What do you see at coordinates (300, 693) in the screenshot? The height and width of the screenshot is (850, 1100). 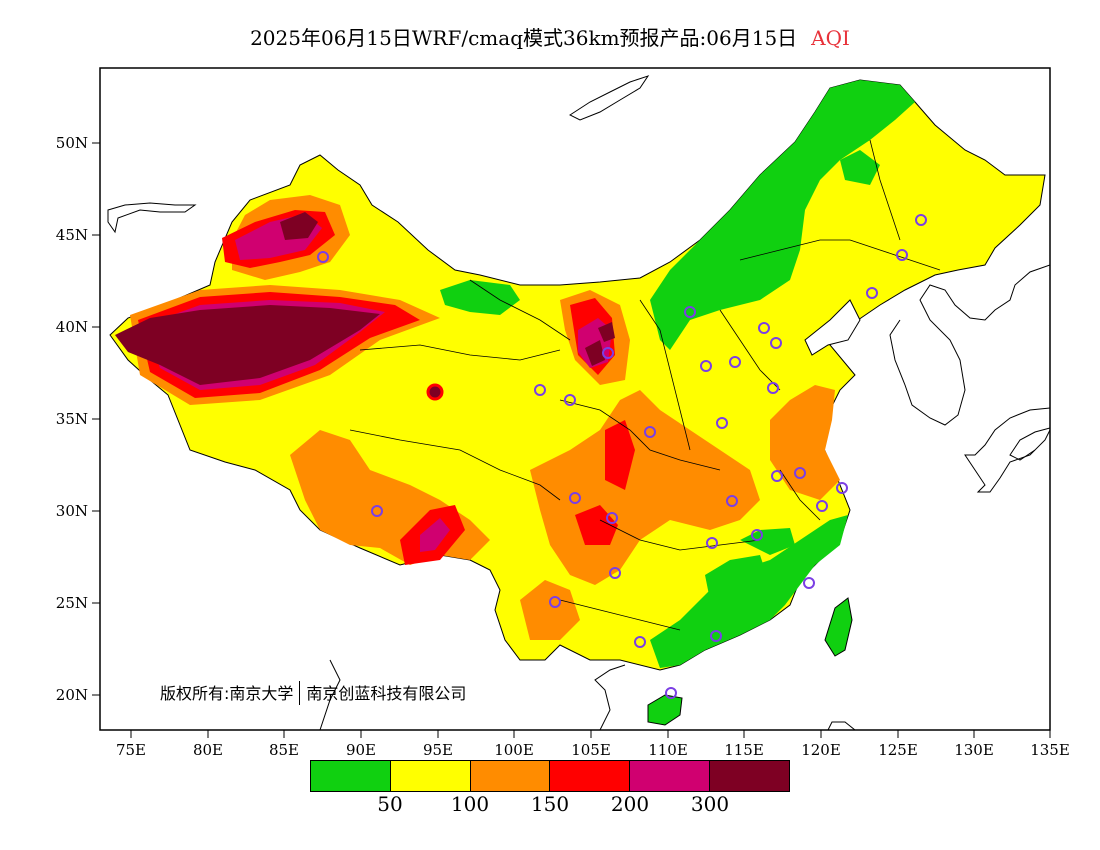 I see `copyright-separator` at bounding box center [300, 693].